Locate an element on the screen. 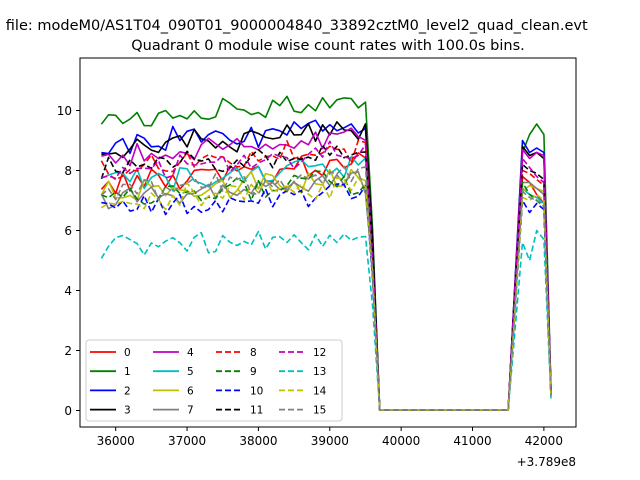  legend-label-9: 9 is located at coordinates (253, 372).